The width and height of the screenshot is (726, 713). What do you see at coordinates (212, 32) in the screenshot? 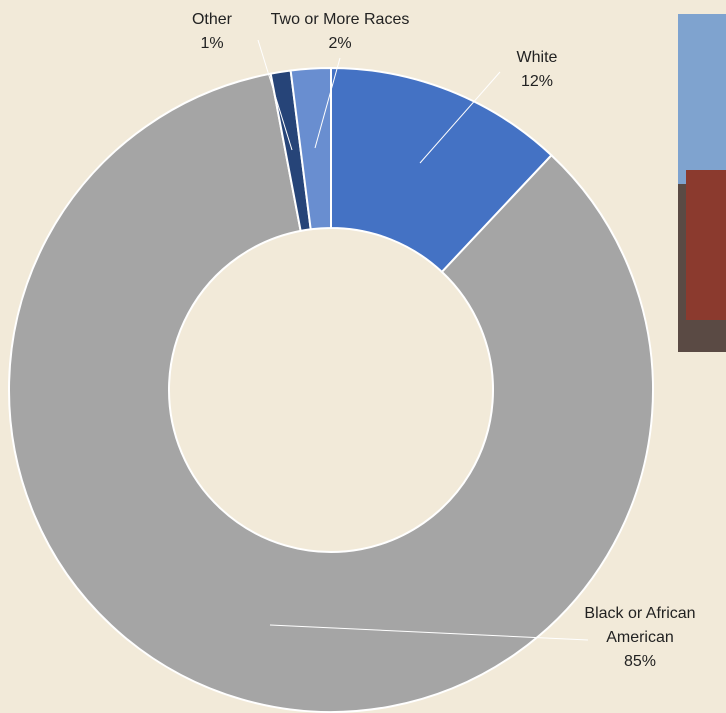
I see `data-label: Other 1%` at bounding box center [212, 32].